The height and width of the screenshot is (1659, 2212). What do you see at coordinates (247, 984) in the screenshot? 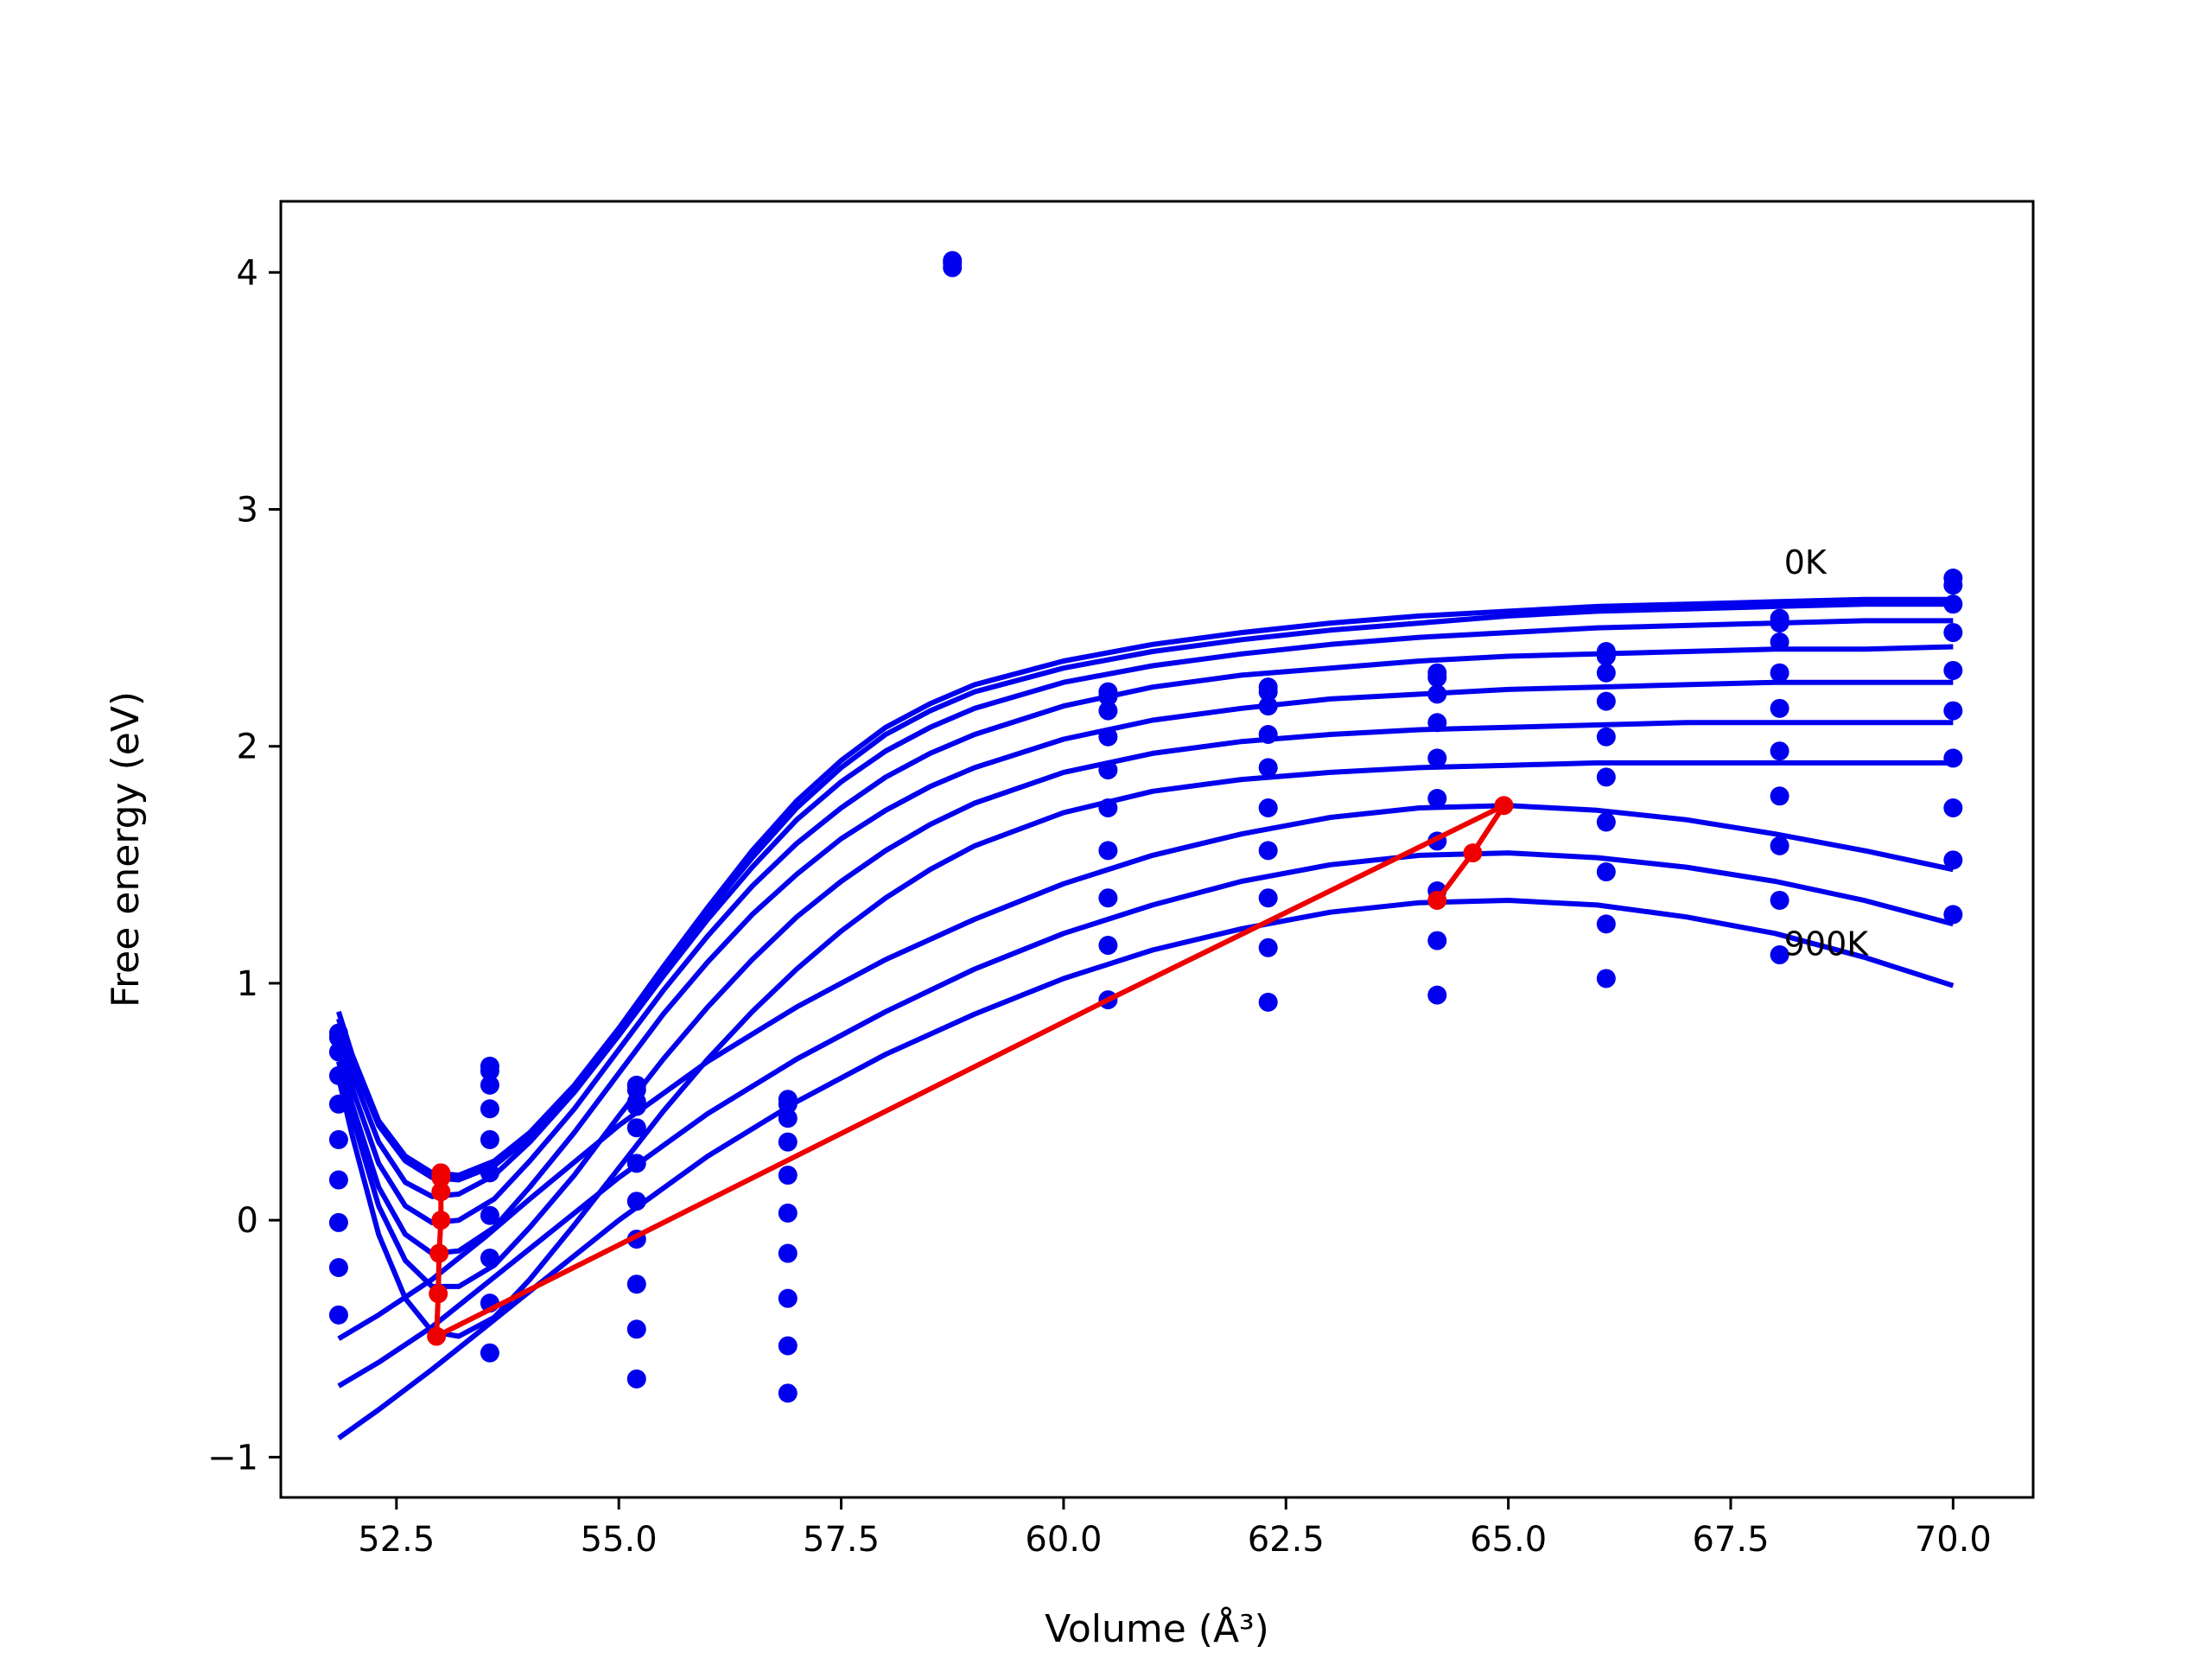
I see `y-tick-label: 1` at bounding box center [247, 984].